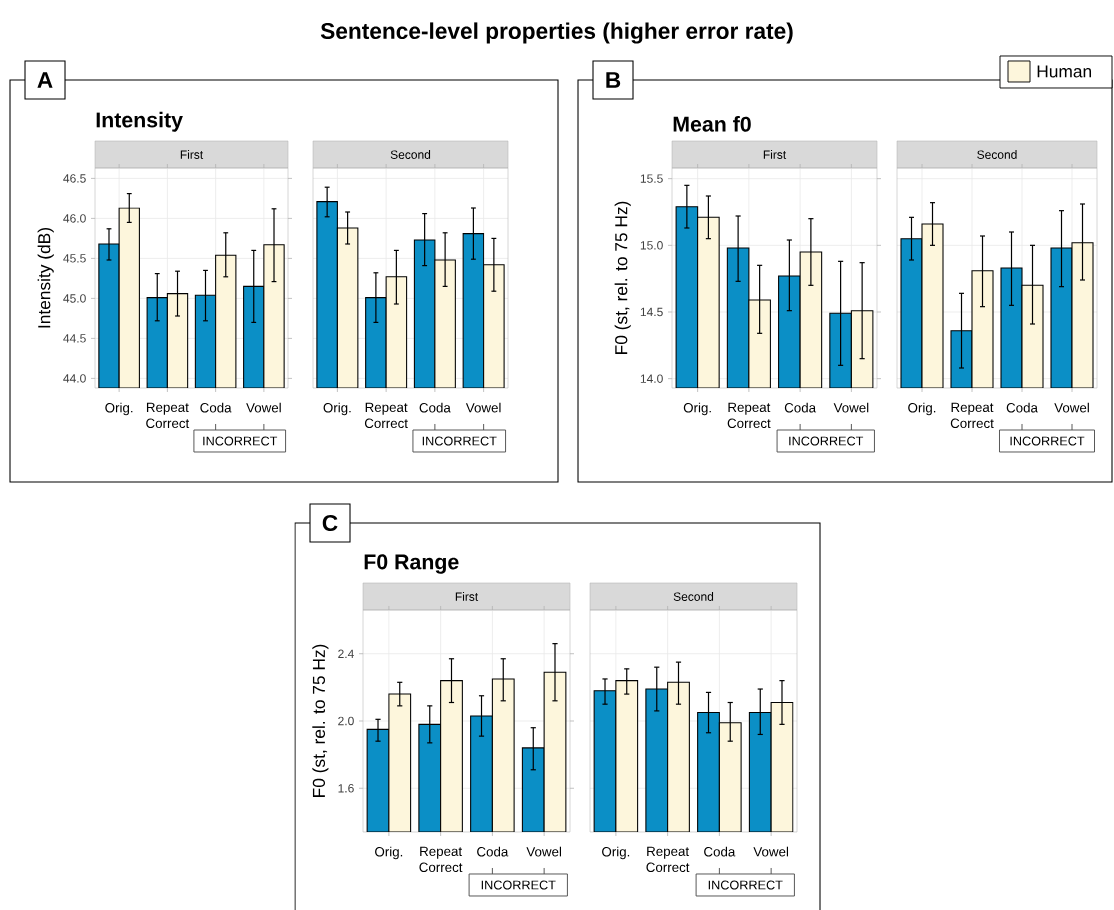 The width and height of the screenshot is (1114, 910). I want to click on y-tick-label: 45.0, so click(74, 298).